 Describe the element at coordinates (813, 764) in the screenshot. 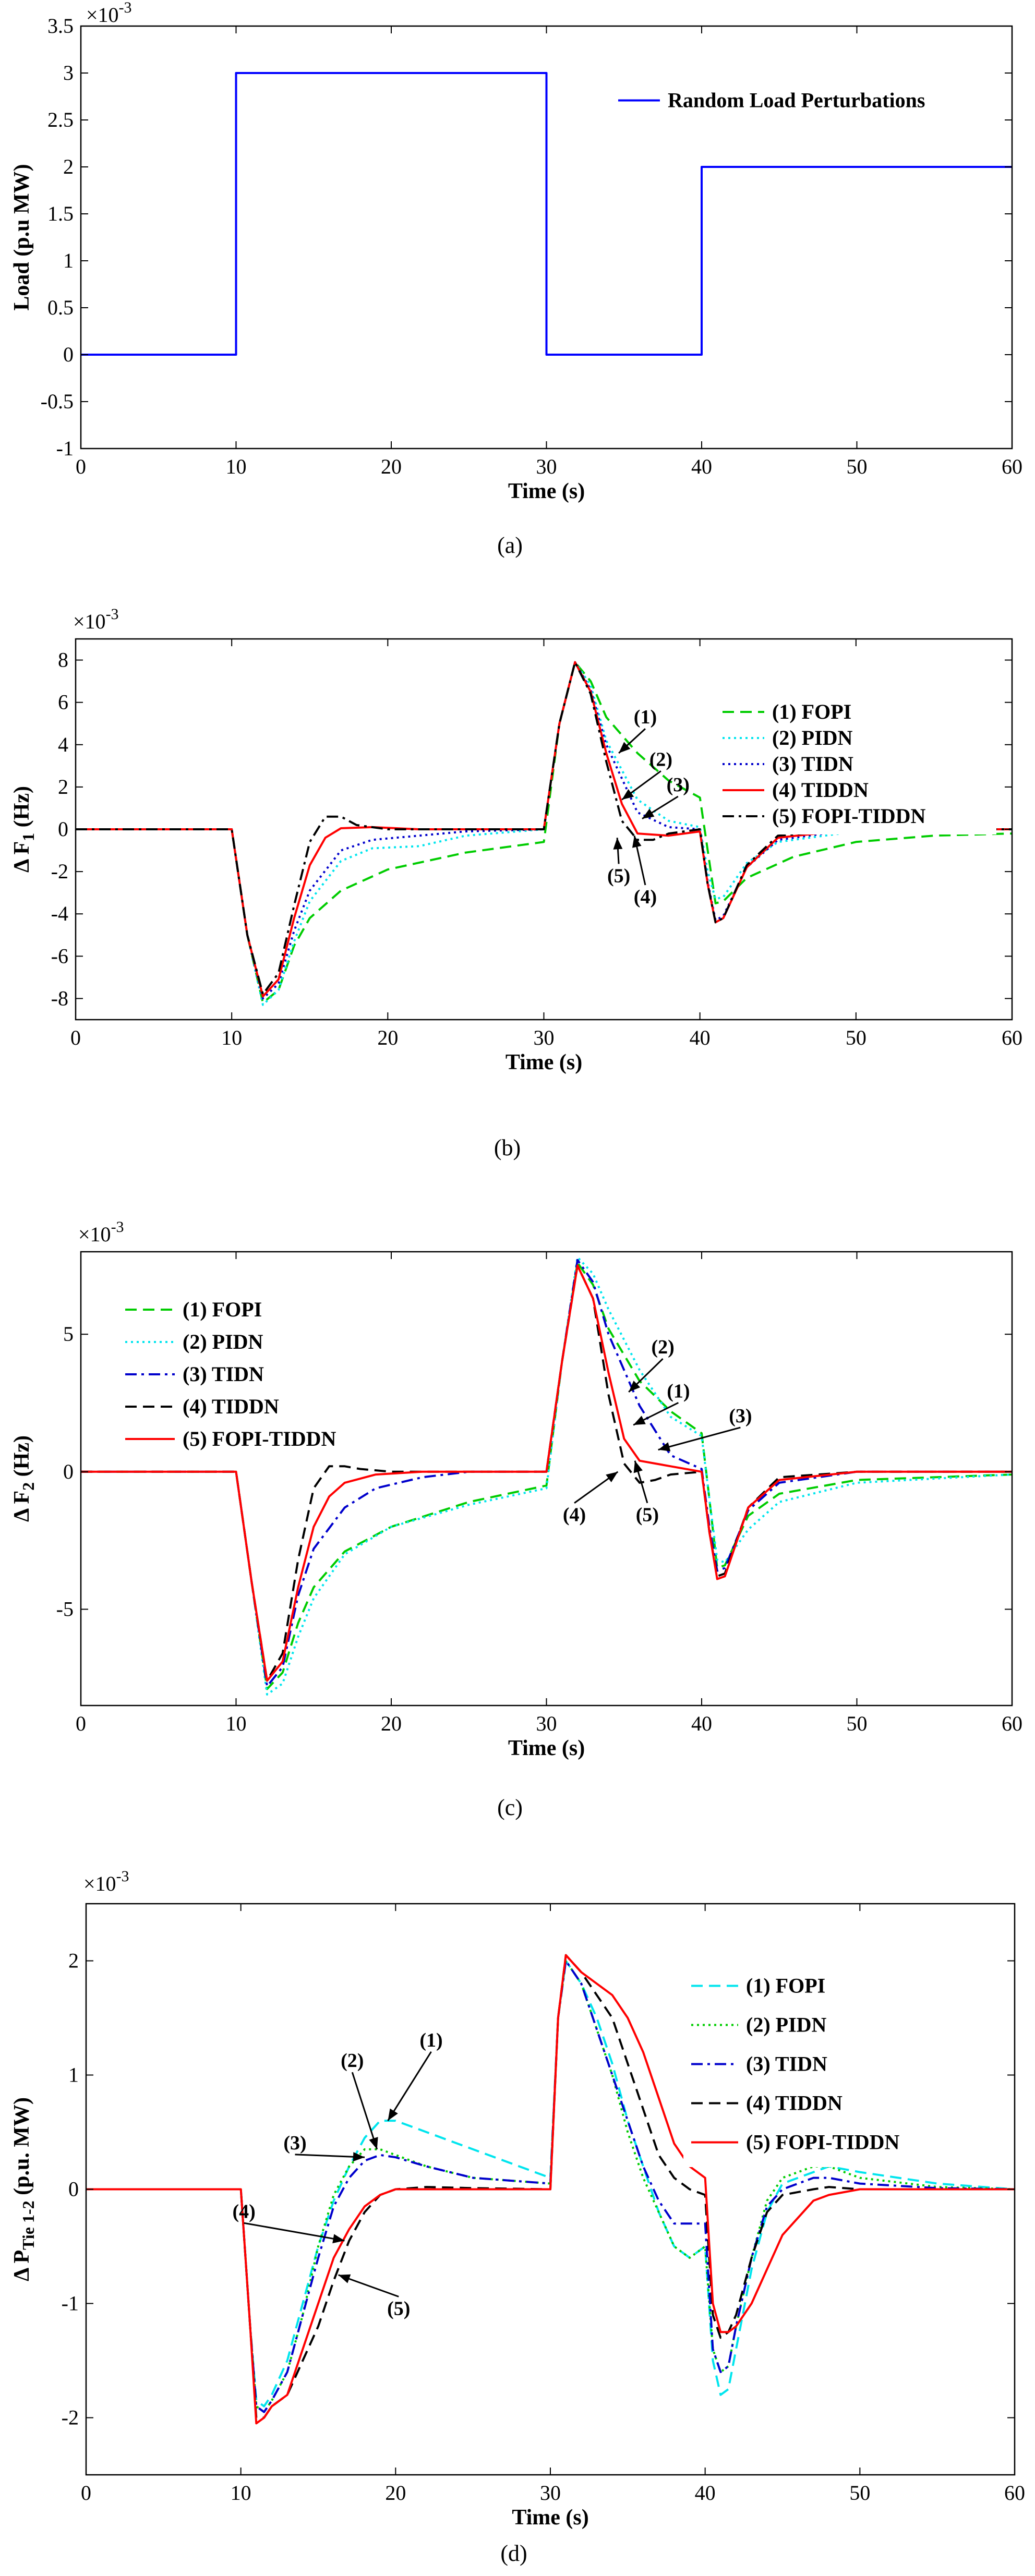

I see `legend-label-3: (3) TIDN` at that location.